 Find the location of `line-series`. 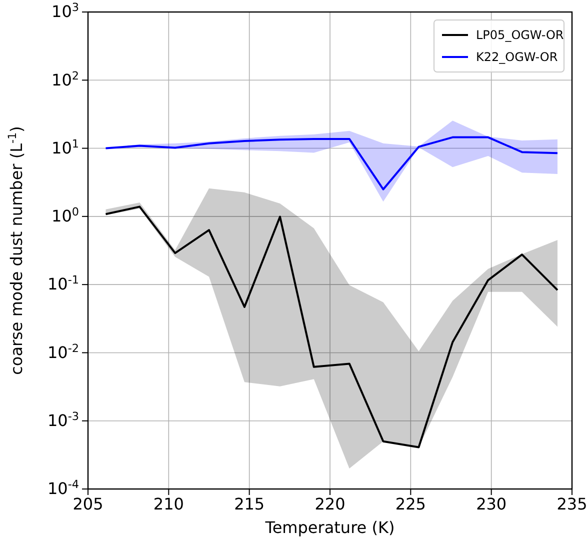

line-series is located at coordinates (331, 163).